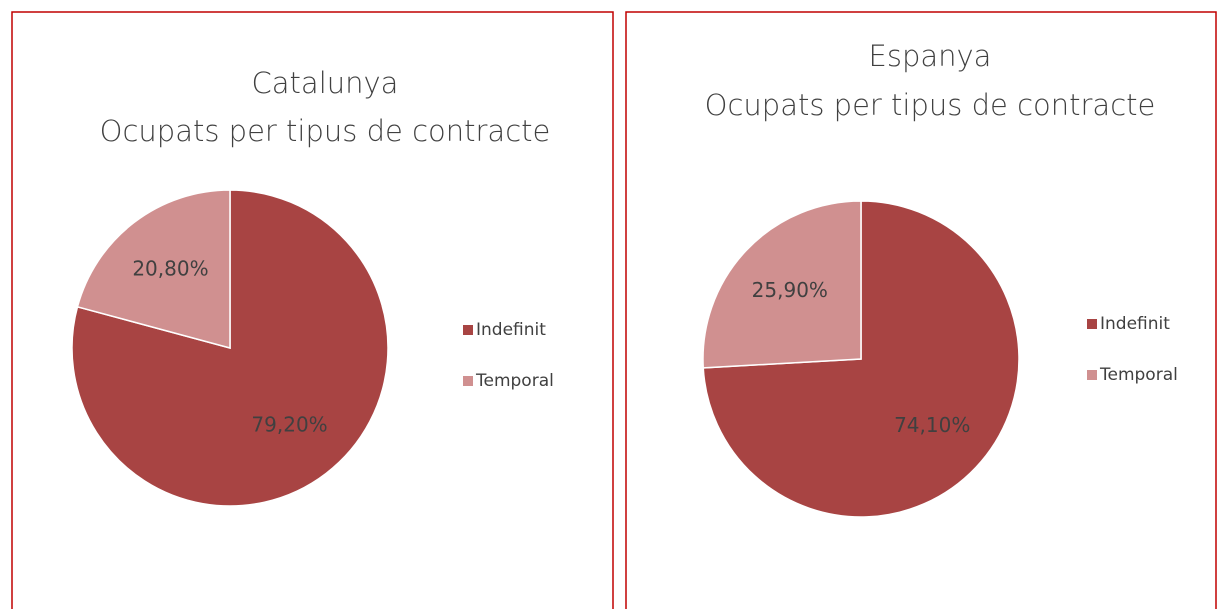 The image size is (1220, 609). Describe the element at coordinates (790, 290) in the screenshot. I see `data-label: 25,90%` at that location.